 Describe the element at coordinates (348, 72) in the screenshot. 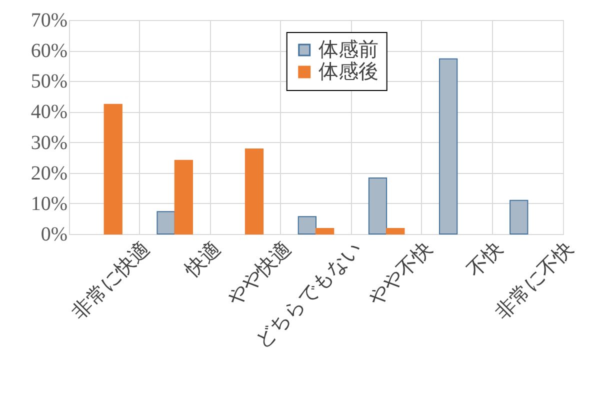

I see `legend-label: 体感後` at that location.